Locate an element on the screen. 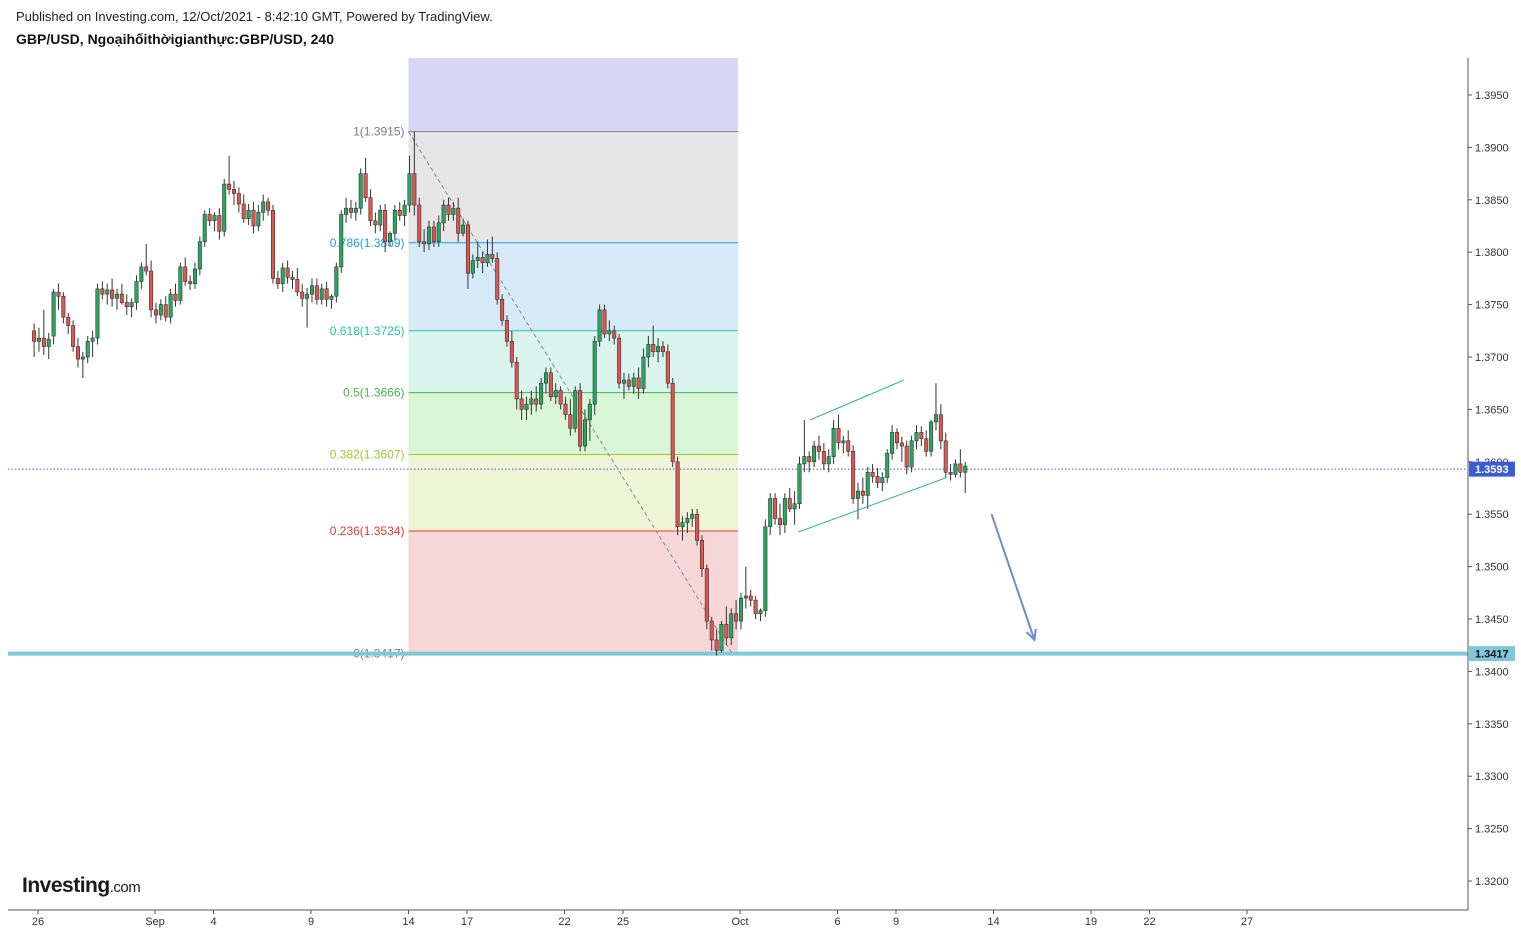 The width and height of the screenshot is (1521, 934). y-tick-label: 1.3450 is located at coordinates (1492, 620).